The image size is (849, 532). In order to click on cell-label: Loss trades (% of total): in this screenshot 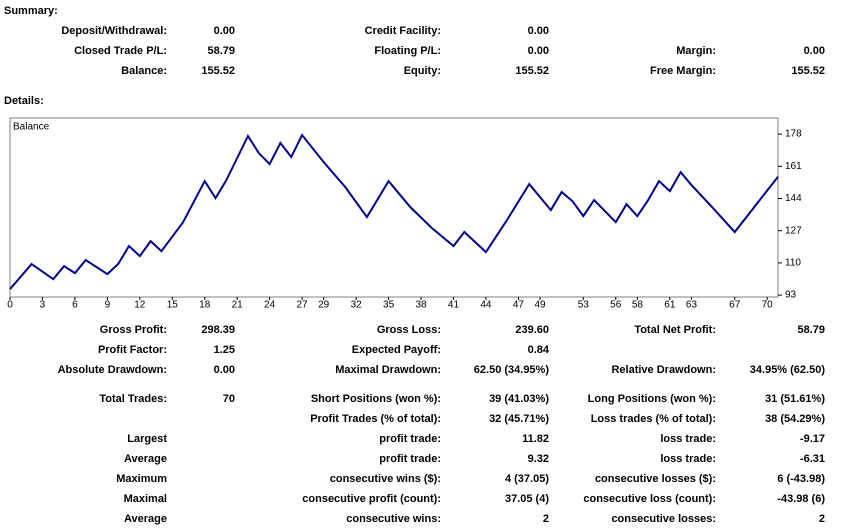, I will do `click(653, 419)`.